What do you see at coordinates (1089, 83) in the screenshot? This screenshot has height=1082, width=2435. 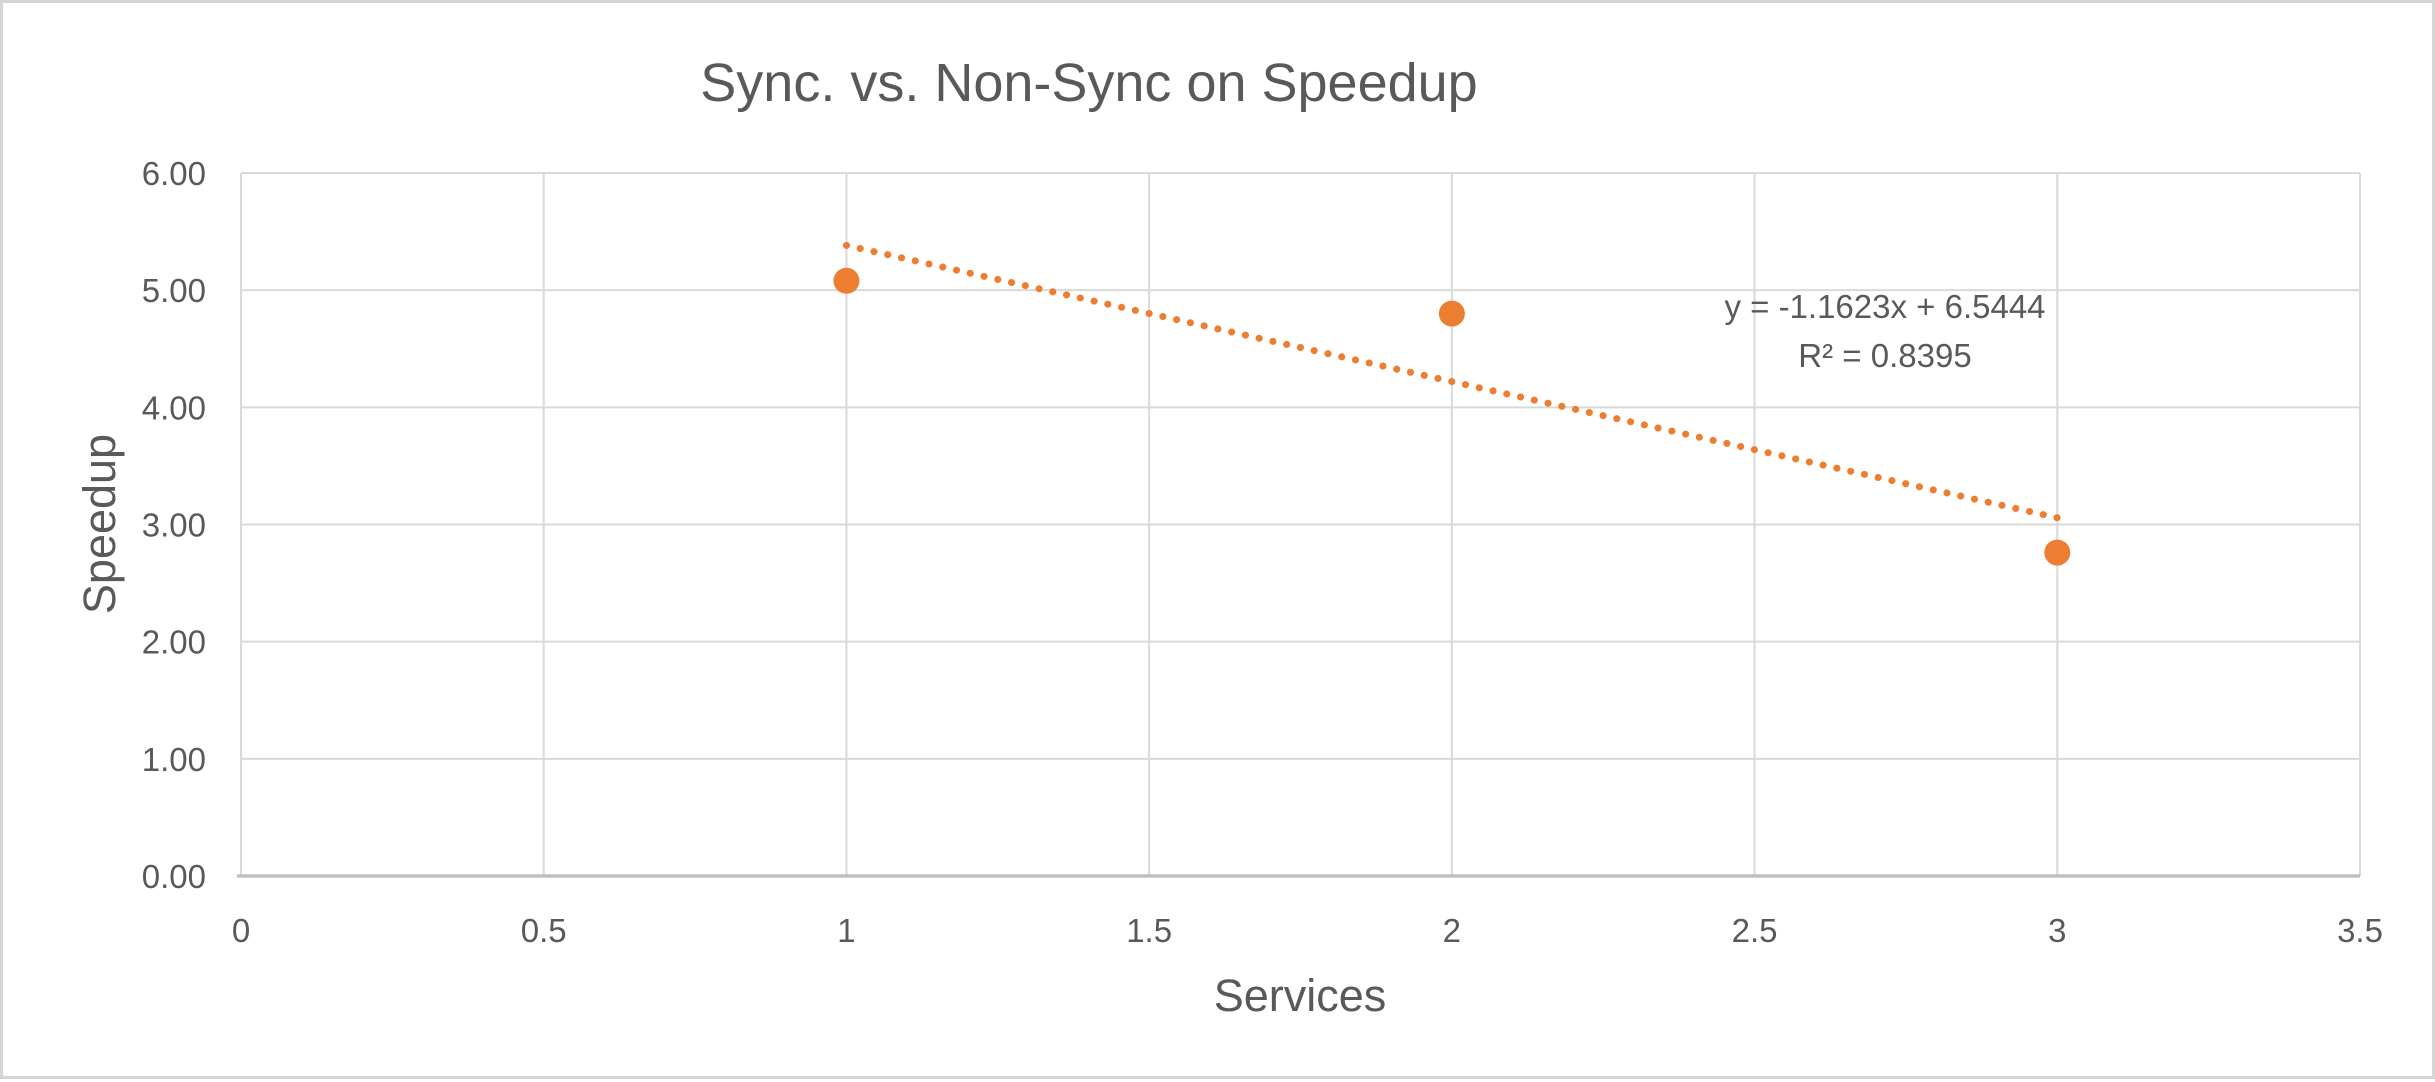 I see `chart-title: Sync. vs. Non-Sync on Speedup` at bounding box center [1089, 83].